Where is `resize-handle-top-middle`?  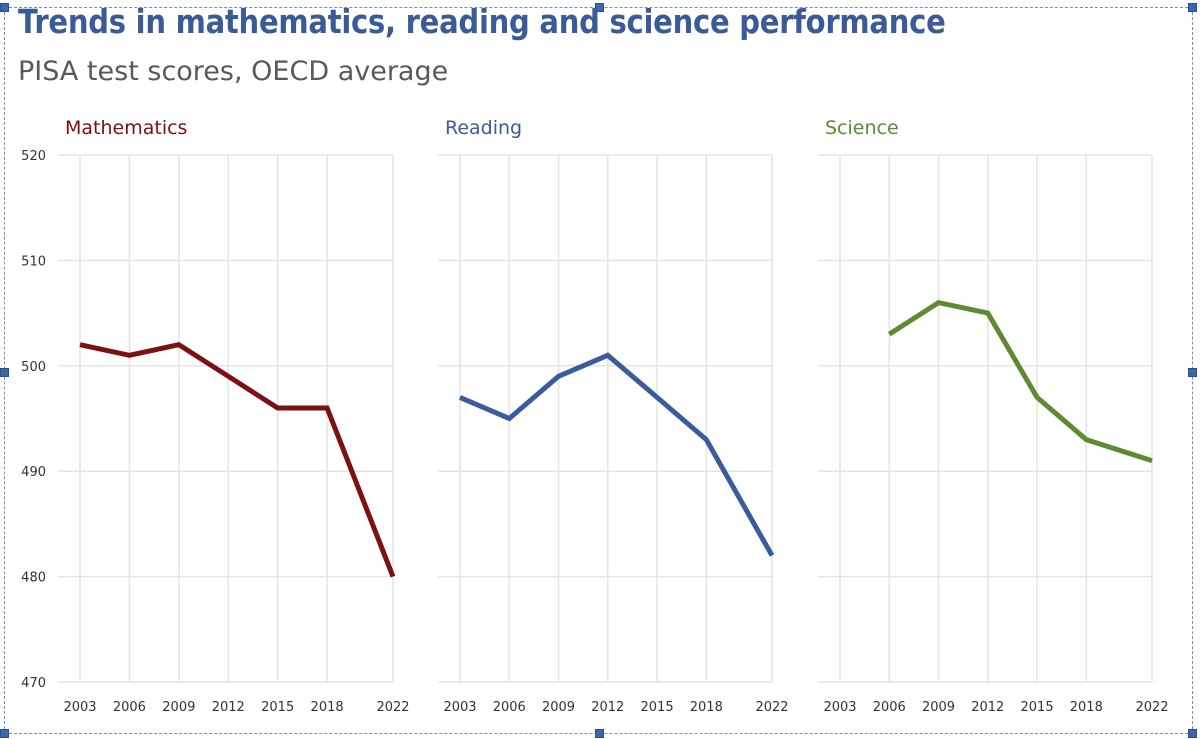
resize-handle-top-middle is located at coordinates (599, 7).